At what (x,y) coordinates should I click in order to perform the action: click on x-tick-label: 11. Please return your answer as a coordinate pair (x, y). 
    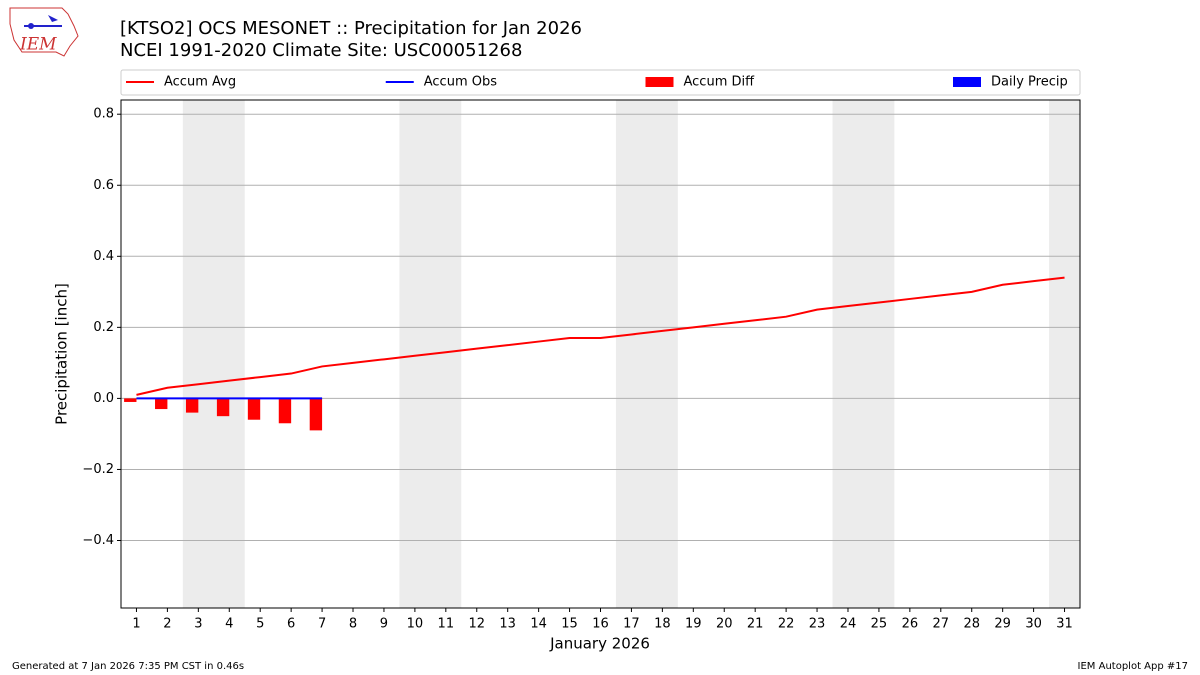
    Looking at the image, I should click on (446, 624).